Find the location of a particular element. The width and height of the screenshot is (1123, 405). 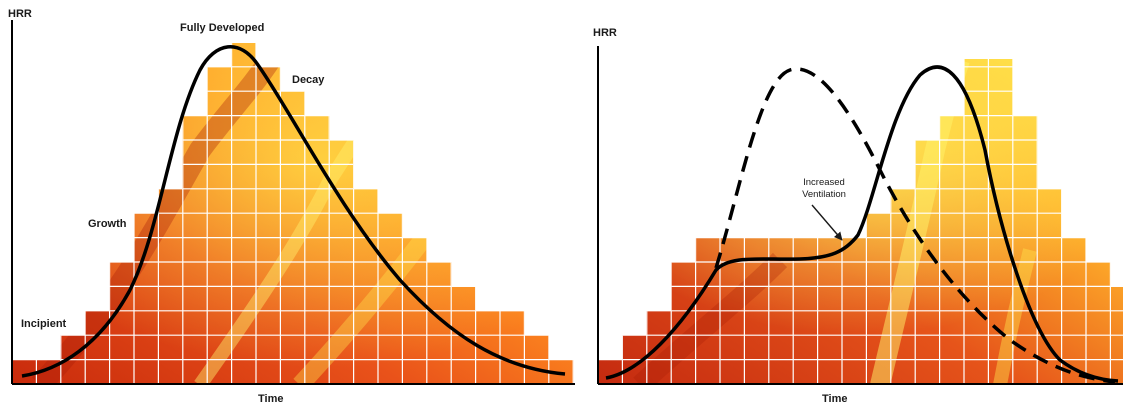

annotation-line-2: Ventilation is located at coordinates (824, 194).